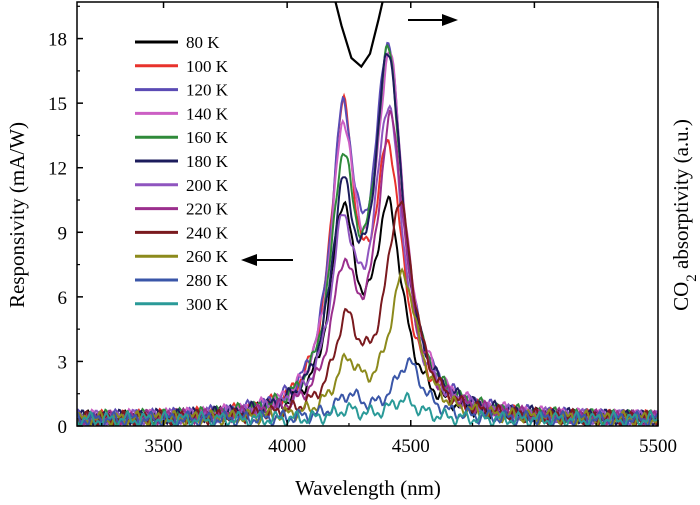 The image size is (700, 505). I want to click on y2-axis-title-pre: CO, so click(681, 296).